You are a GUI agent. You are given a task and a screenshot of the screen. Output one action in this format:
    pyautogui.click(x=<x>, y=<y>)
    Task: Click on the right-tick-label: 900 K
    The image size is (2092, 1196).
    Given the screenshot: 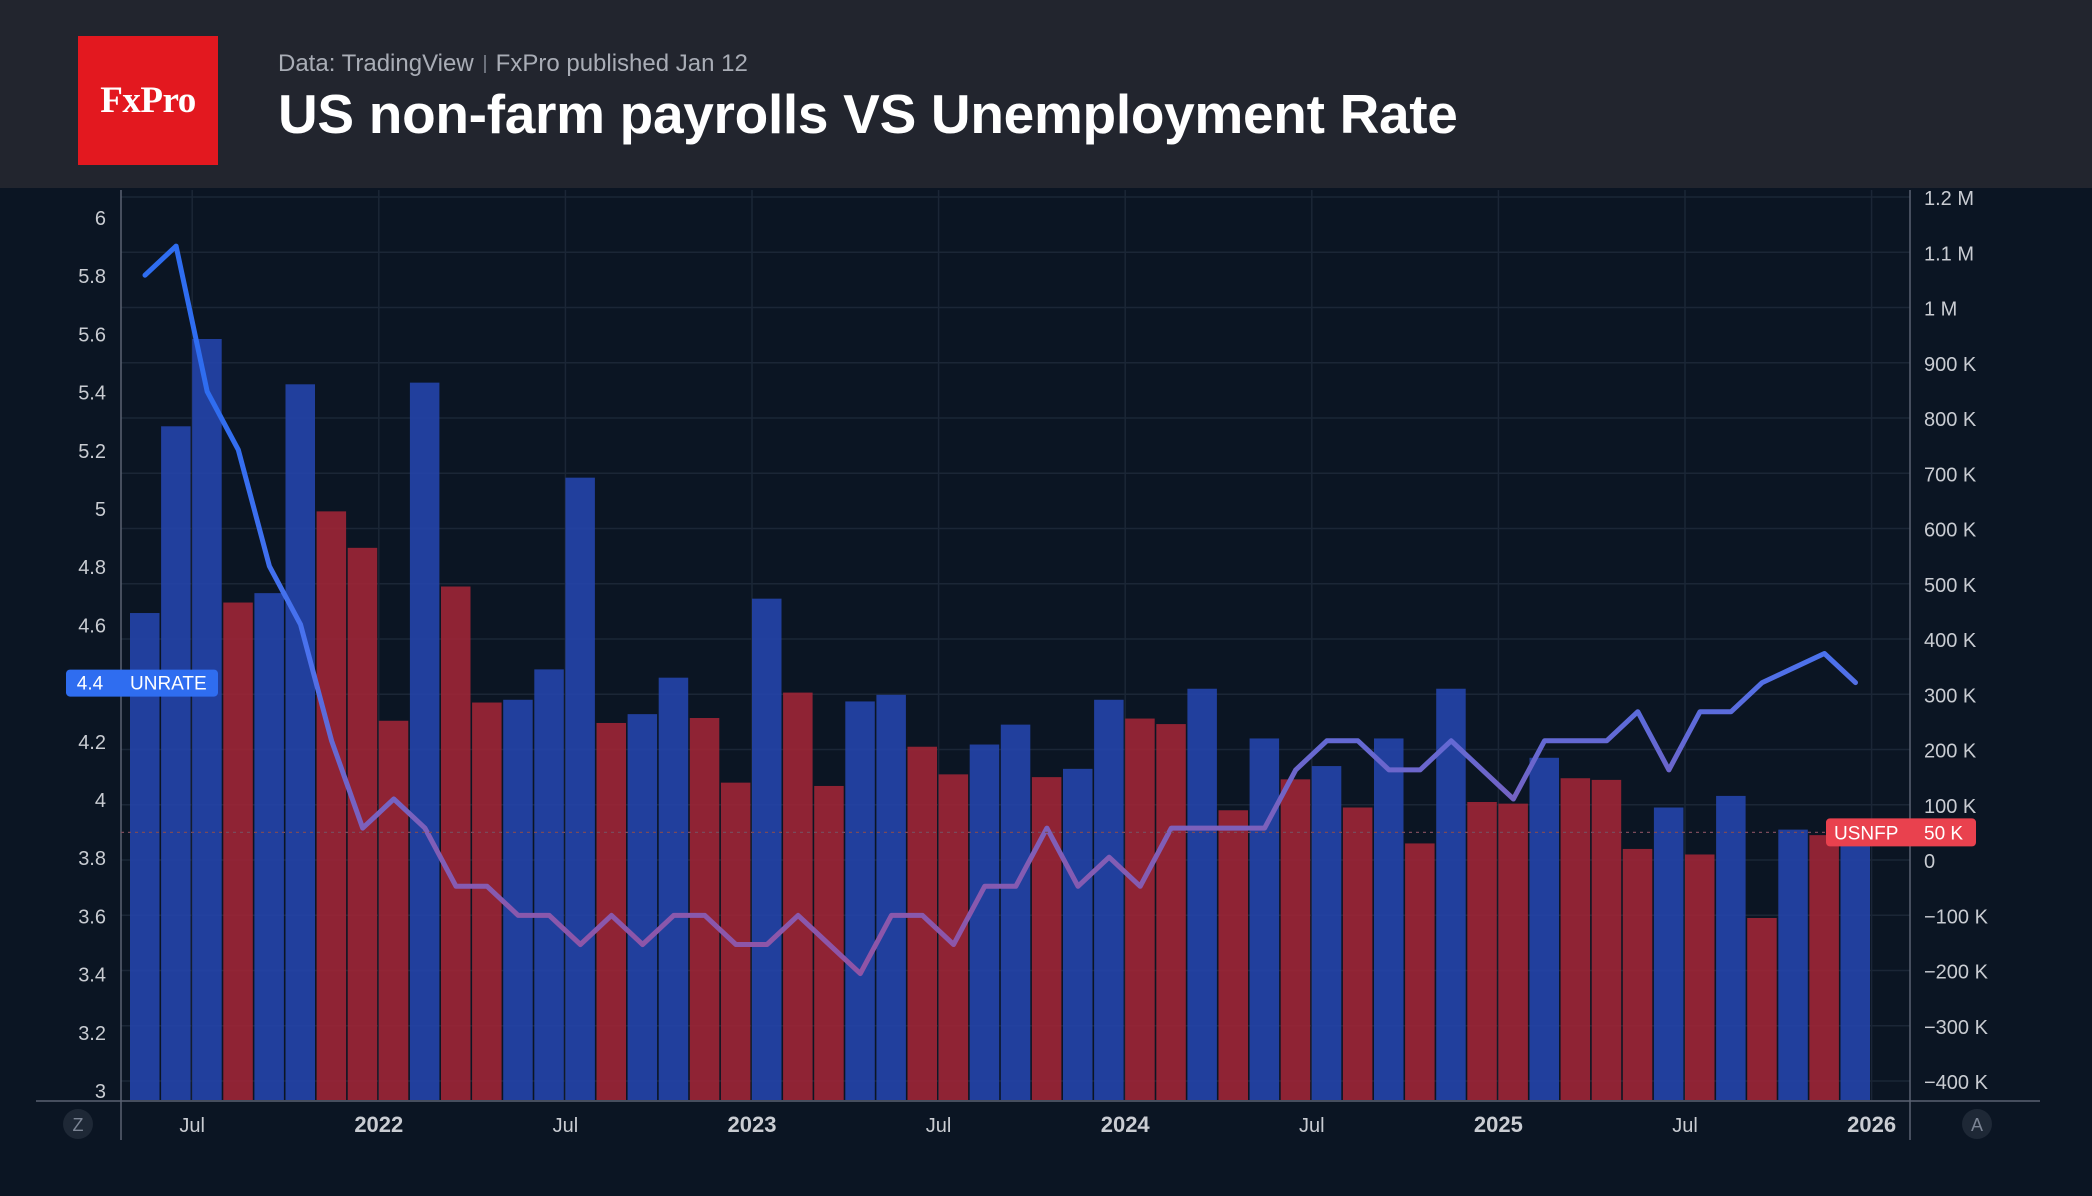 What is the action you would take?
    pyautogui.click(x=1950, y=365)
    